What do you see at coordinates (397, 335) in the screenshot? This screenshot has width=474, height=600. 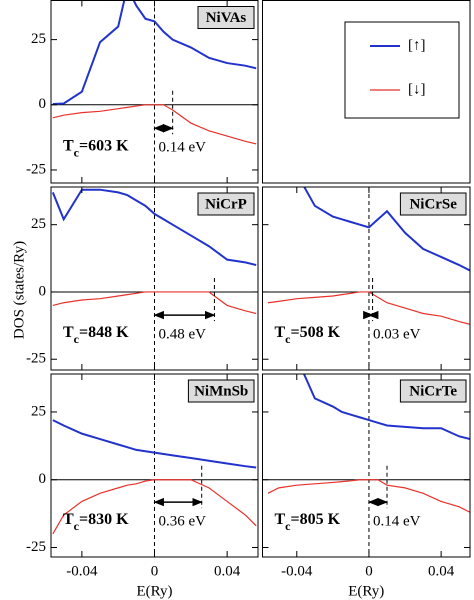 I see `gap-label: 0.03 eV` at bounding box center [397, 335].